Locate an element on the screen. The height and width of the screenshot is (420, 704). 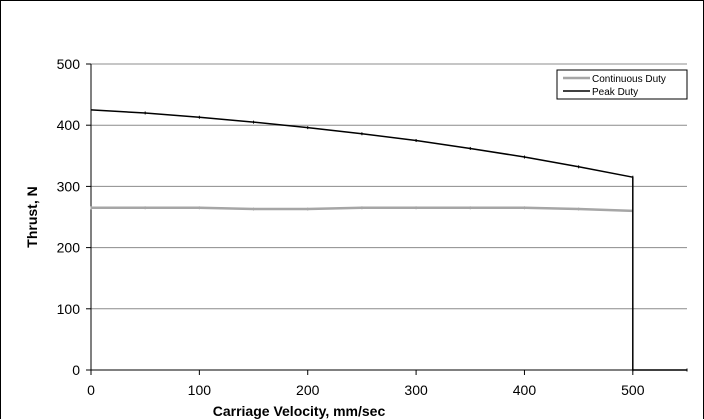
x-tick-label: 0 is located at coordinates (91, 390).